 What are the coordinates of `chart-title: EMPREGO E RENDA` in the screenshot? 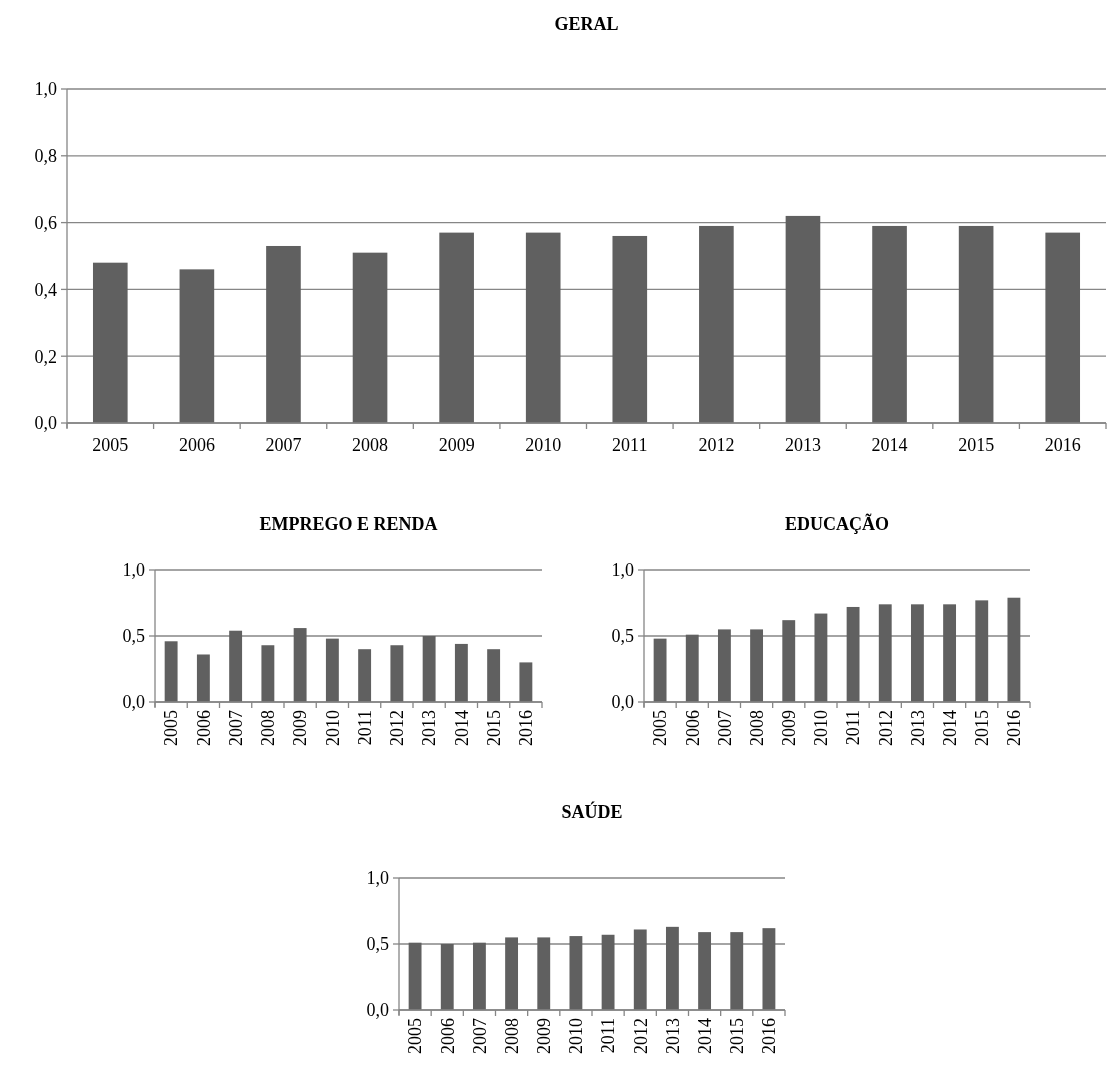 It's located at (348, 524).